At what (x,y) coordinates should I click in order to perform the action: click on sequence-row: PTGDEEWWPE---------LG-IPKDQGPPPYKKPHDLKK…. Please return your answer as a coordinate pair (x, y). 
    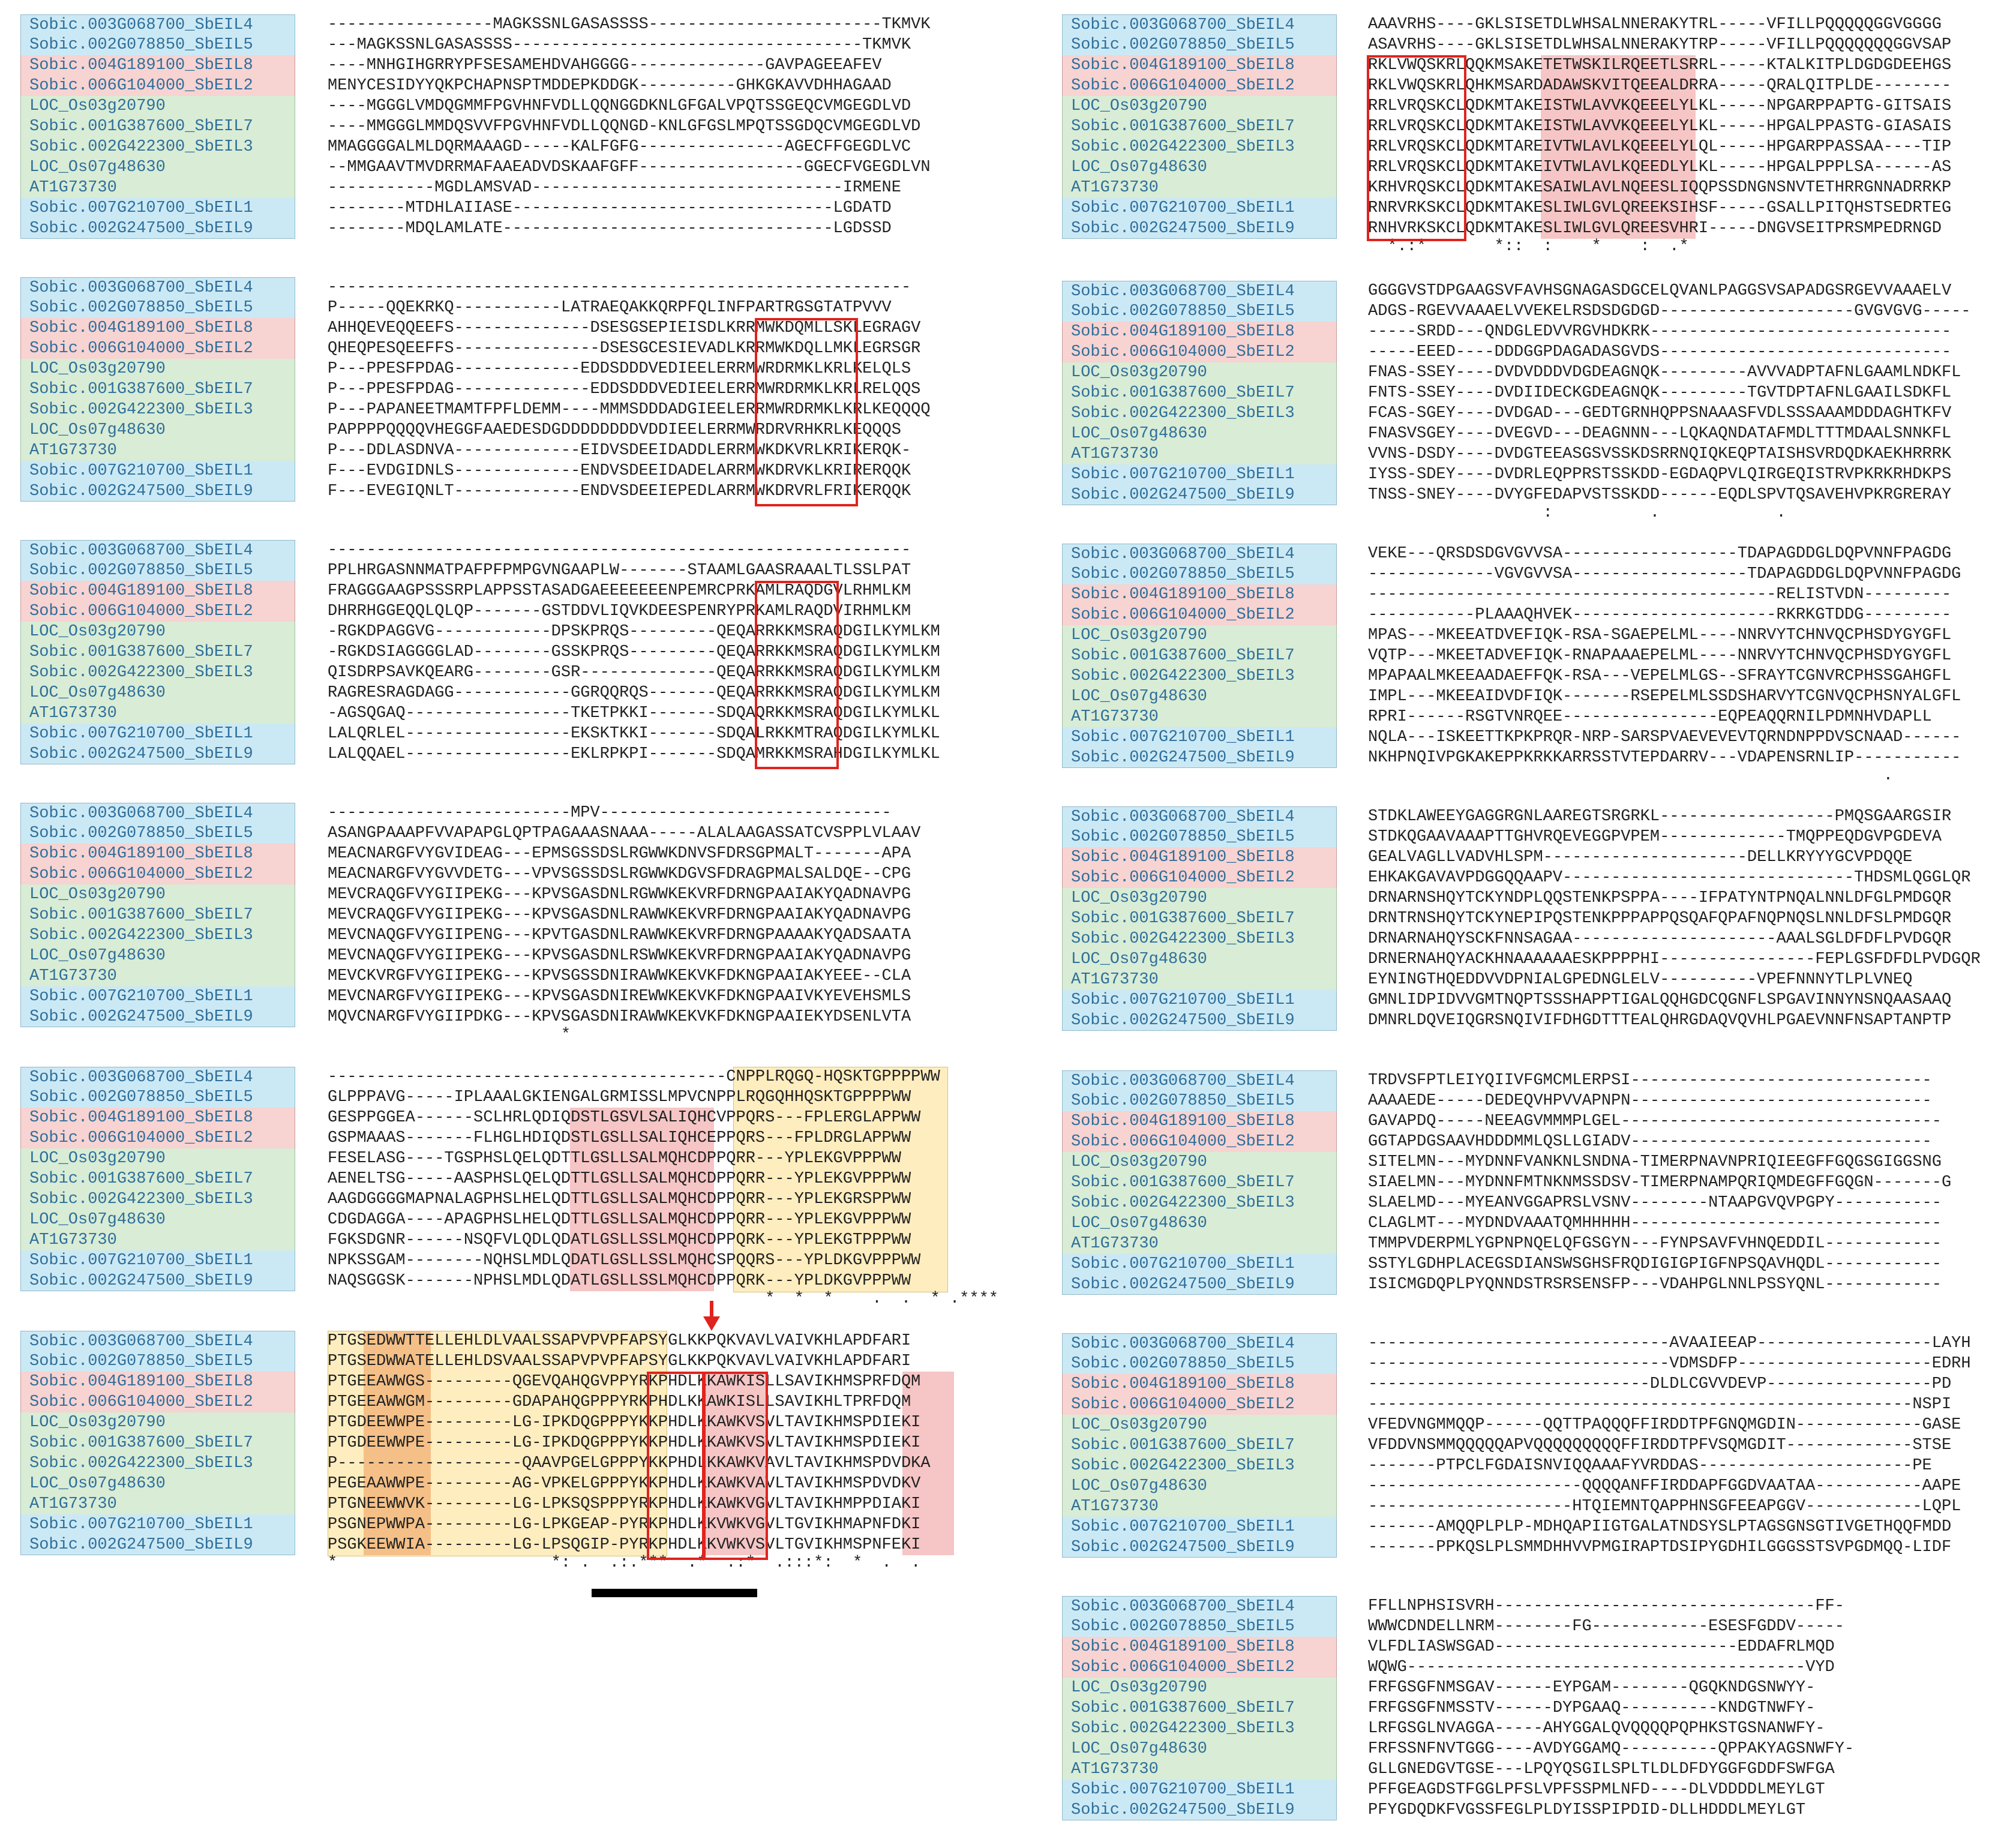
    Looking at the image, I should click on (625, 1443).